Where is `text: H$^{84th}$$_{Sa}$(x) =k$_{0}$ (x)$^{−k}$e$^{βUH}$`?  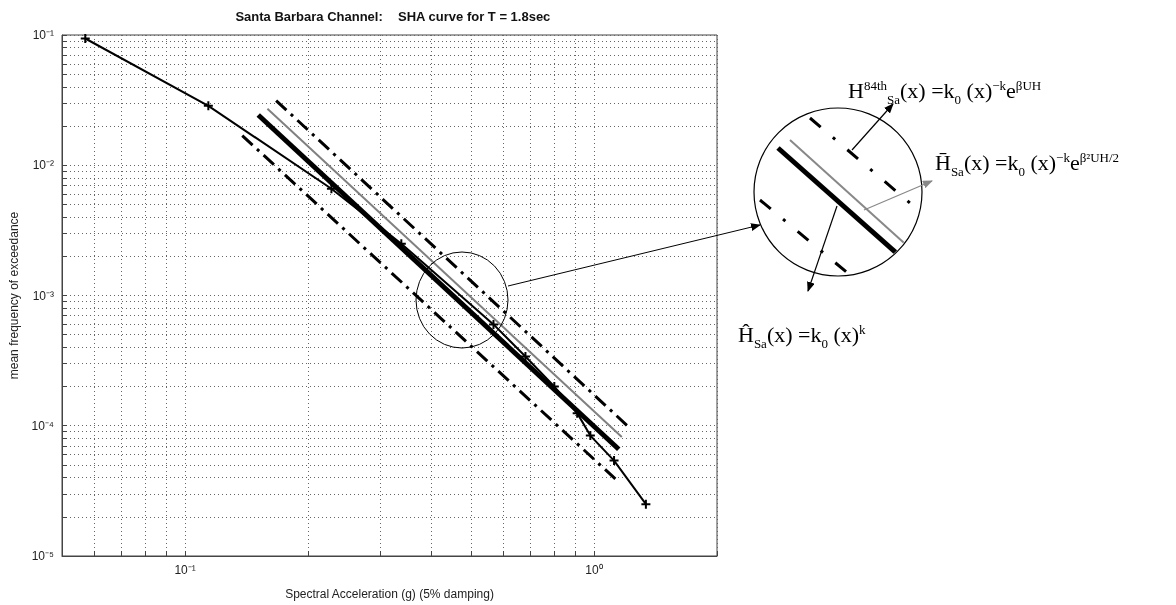
text: H$^{84th}$$_{Sa}$(x) =k$_{0}$ (x)$^{−k}$e$^{βUH}$ is located at coordinates (945, 92).